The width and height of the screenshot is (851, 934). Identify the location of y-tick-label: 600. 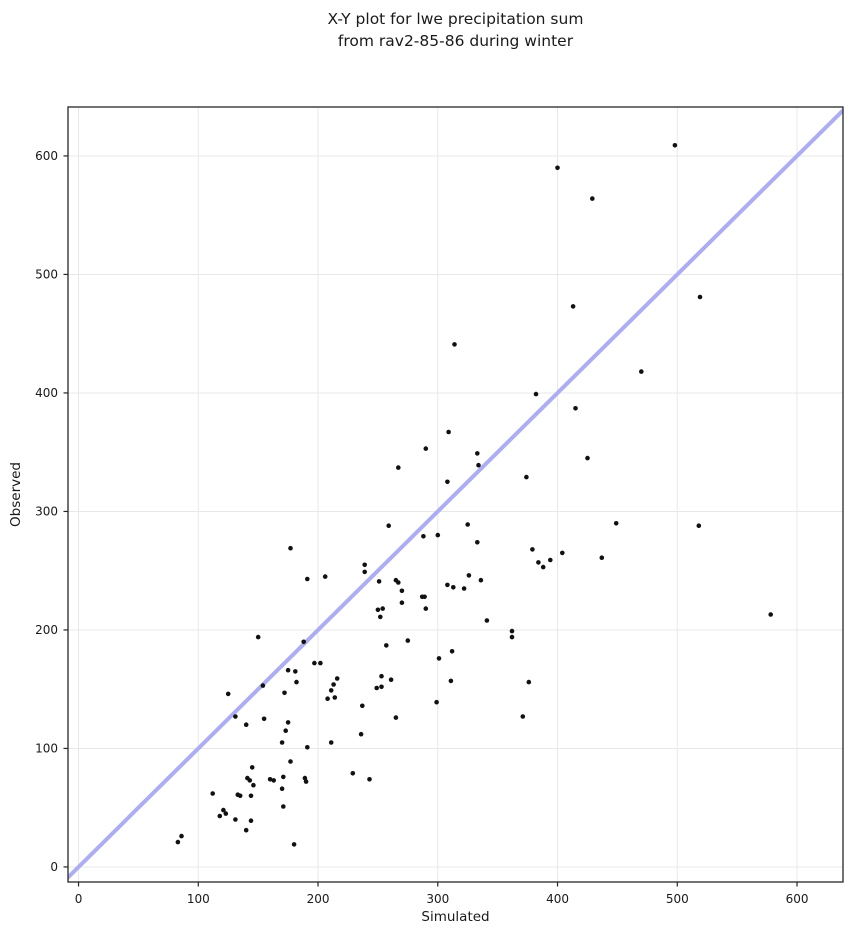
(46, 156).